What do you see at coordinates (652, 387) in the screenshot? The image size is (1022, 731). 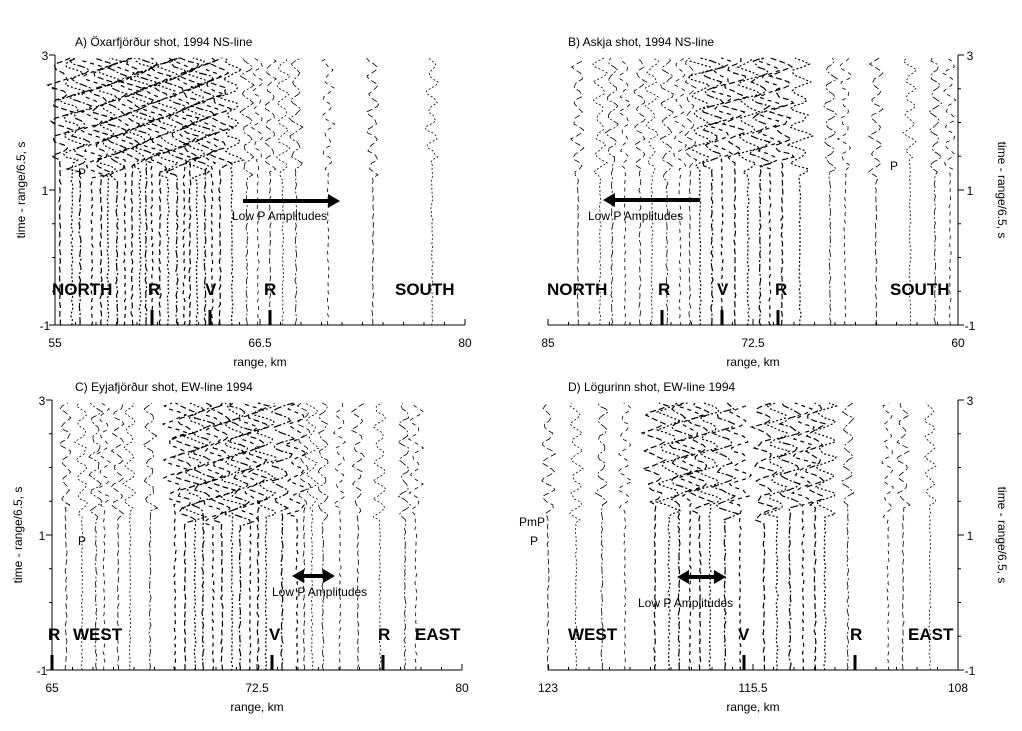 I see `panel-title: D) Lögurinn shot, EW-line 1994` at bounding box center [652, 387].